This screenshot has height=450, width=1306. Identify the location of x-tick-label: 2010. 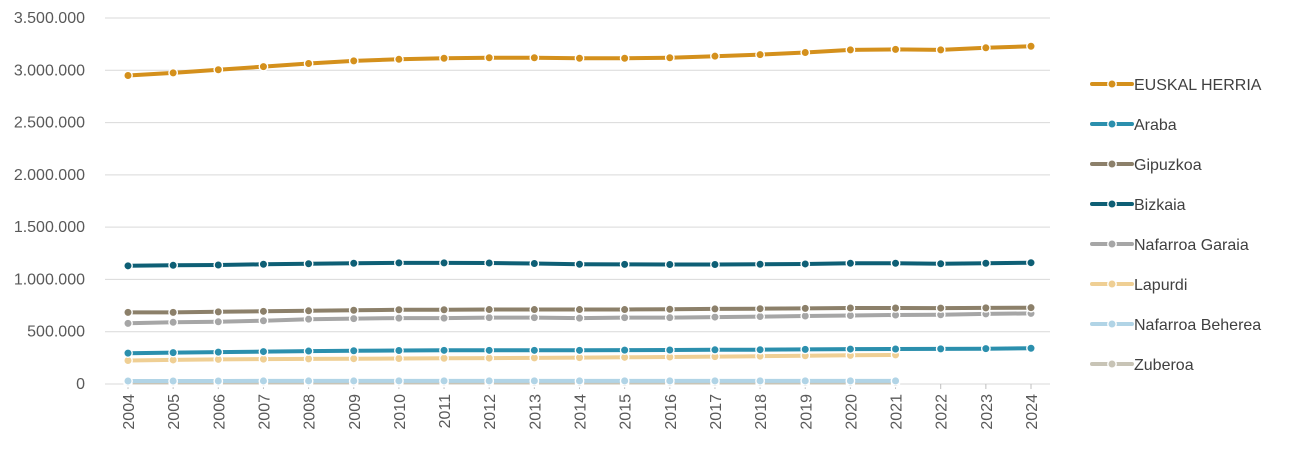
(400, 412).